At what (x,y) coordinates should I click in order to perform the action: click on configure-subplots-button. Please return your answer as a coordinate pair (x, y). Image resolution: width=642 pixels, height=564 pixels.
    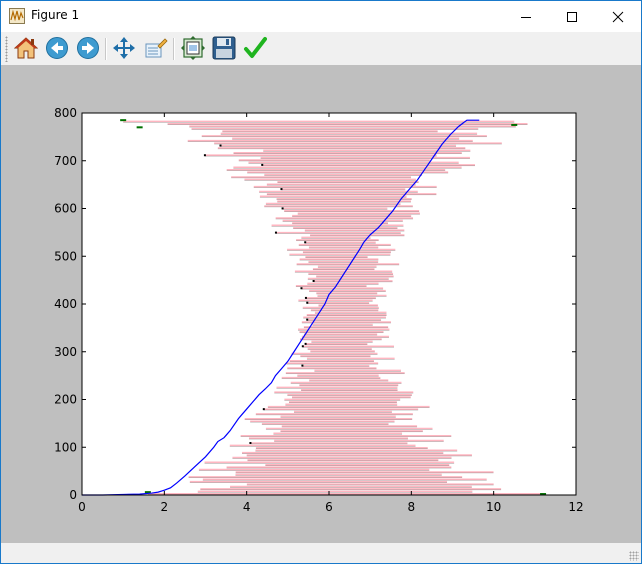
    Looking at the image, I should click on (193, 48).